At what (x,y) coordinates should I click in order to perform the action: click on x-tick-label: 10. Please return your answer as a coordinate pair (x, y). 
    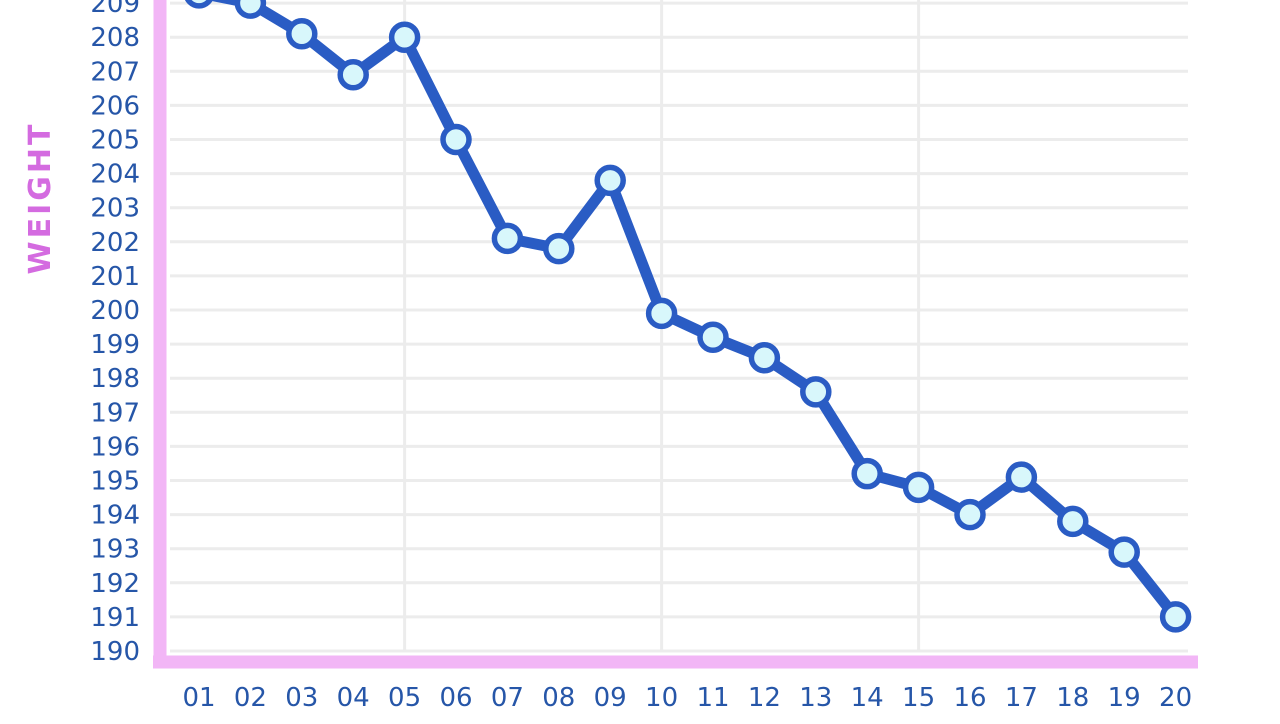
    Looking at the image, I should click on (661, 698).